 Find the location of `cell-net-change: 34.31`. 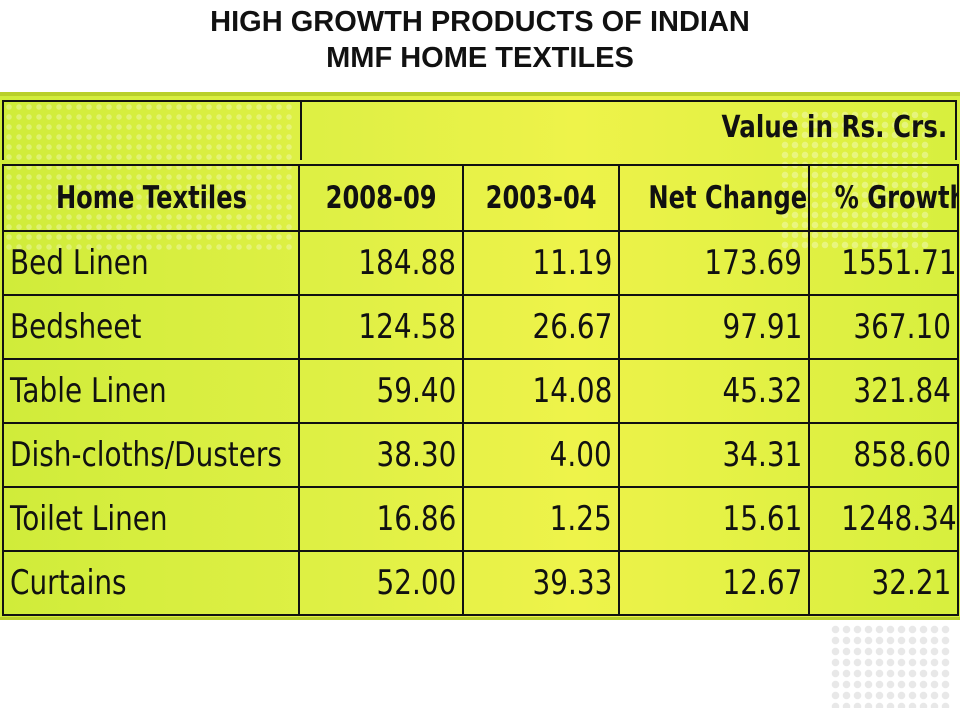

cell-net-change: 34.31 is located at coordinates (714, 455).